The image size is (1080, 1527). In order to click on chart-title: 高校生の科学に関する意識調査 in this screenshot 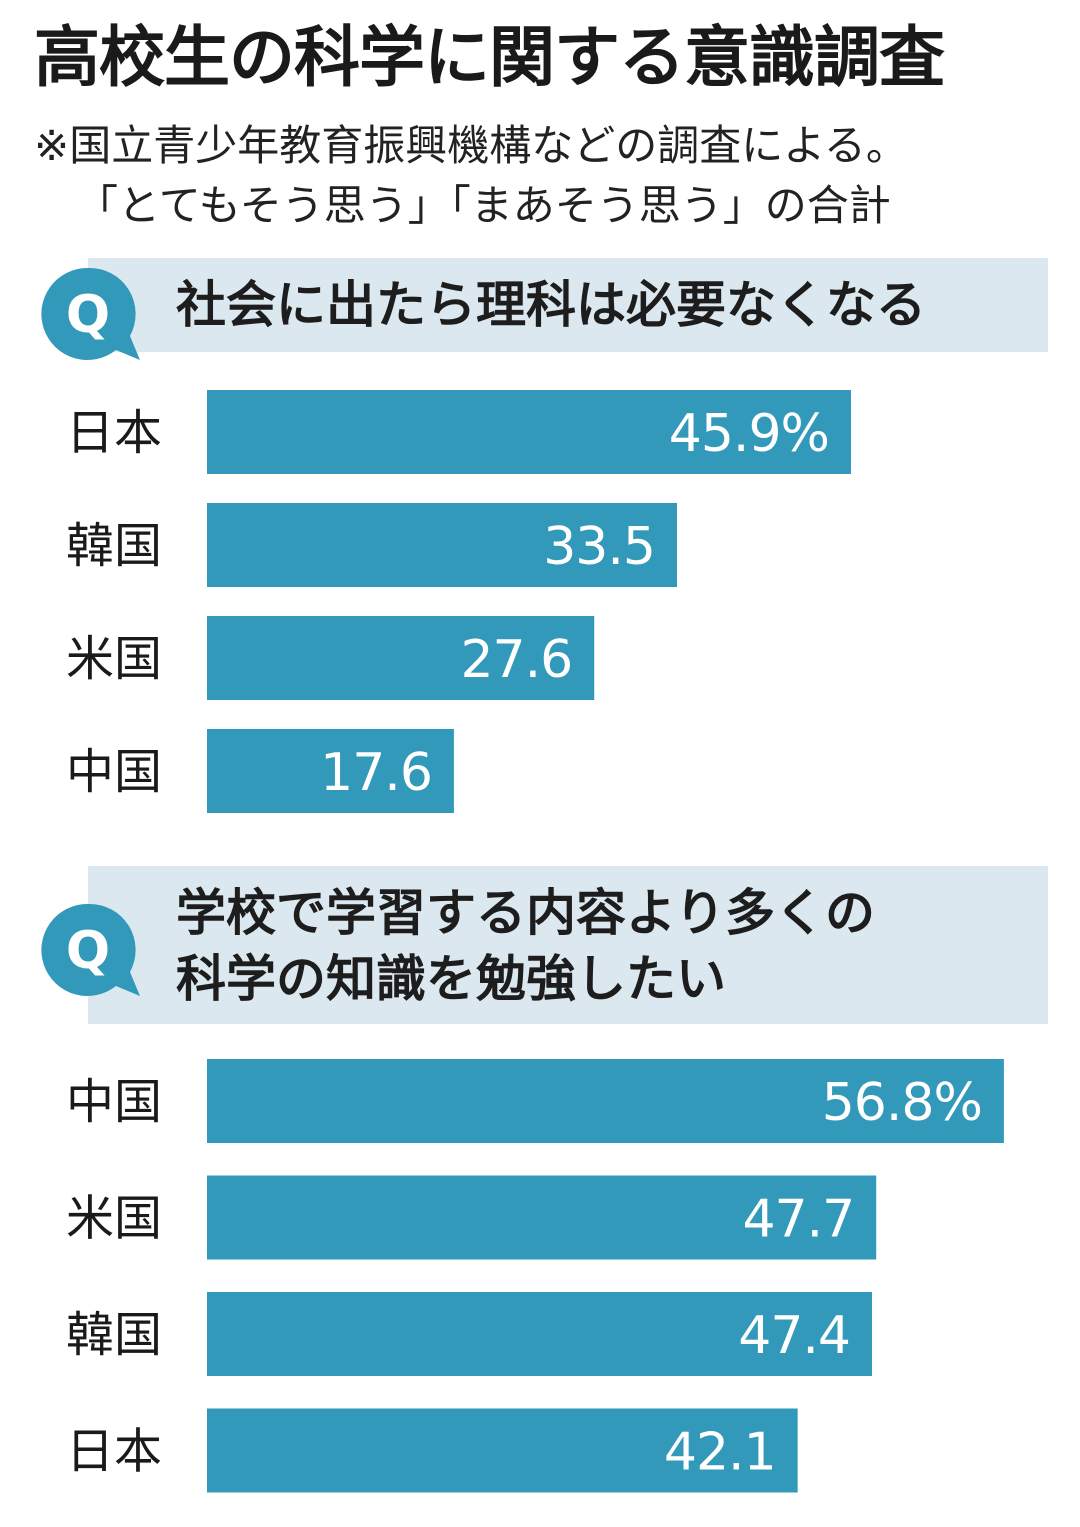, I will do `click(489, 57)`.